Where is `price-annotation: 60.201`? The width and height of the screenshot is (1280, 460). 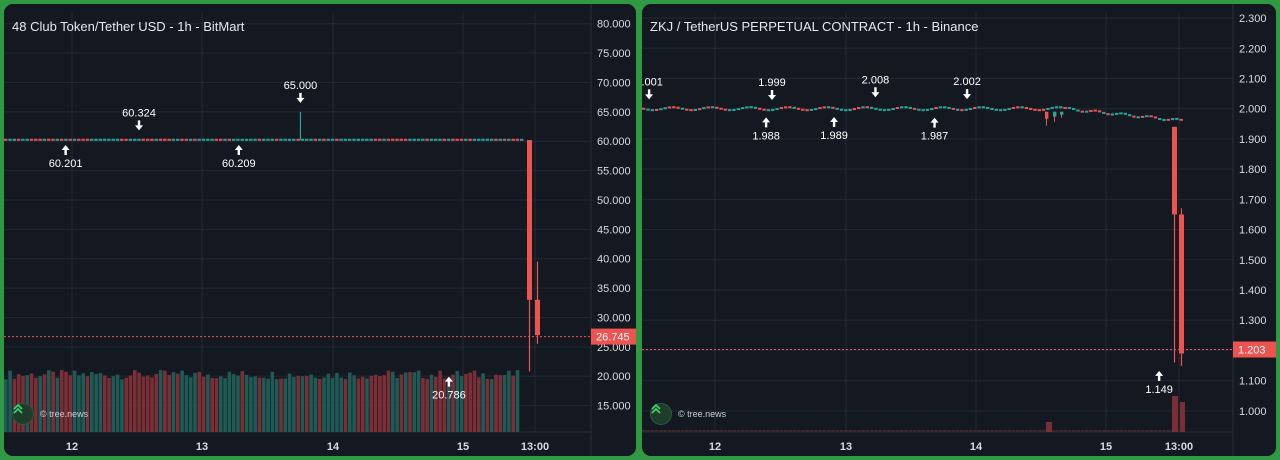 price-annotation: 60.201 is located at coordinates (66, 164).